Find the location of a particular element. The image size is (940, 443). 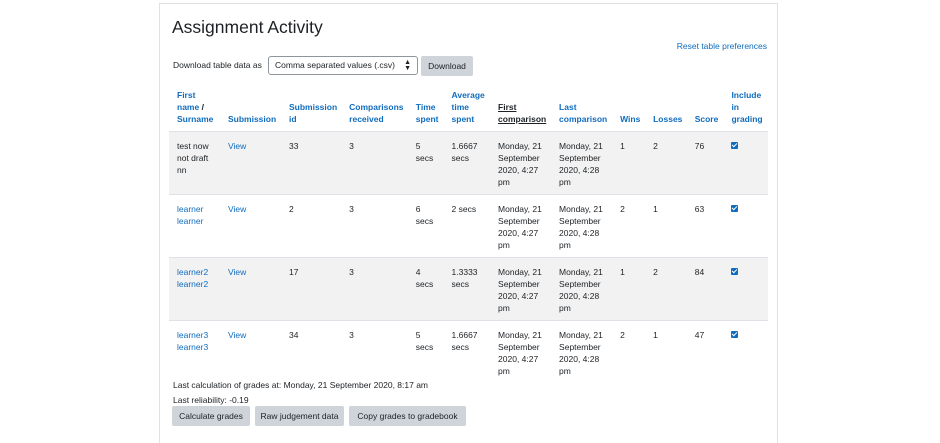

download-format-value: Comma separated values (.csv) is located at coordinates (335, 65).